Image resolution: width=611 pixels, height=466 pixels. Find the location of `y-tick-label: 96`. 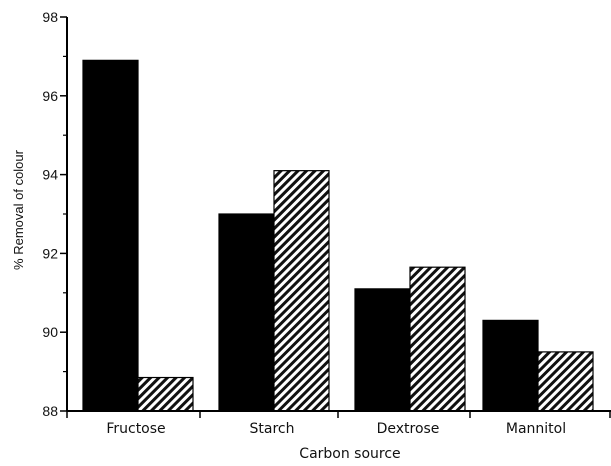

y-tick-label: 96 is located at coordinates (50, 96).